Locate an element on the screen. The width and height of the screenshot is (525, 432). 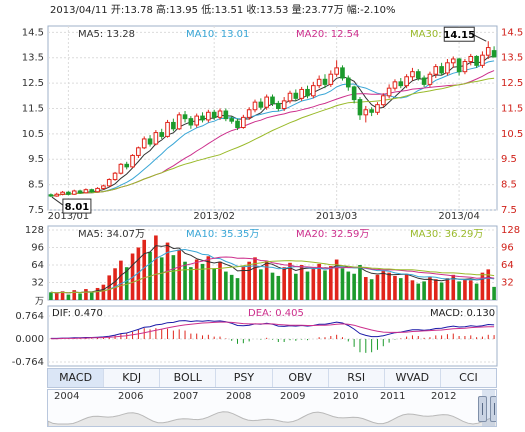
tab-cci: CCI is located at coordinates (468, 377).